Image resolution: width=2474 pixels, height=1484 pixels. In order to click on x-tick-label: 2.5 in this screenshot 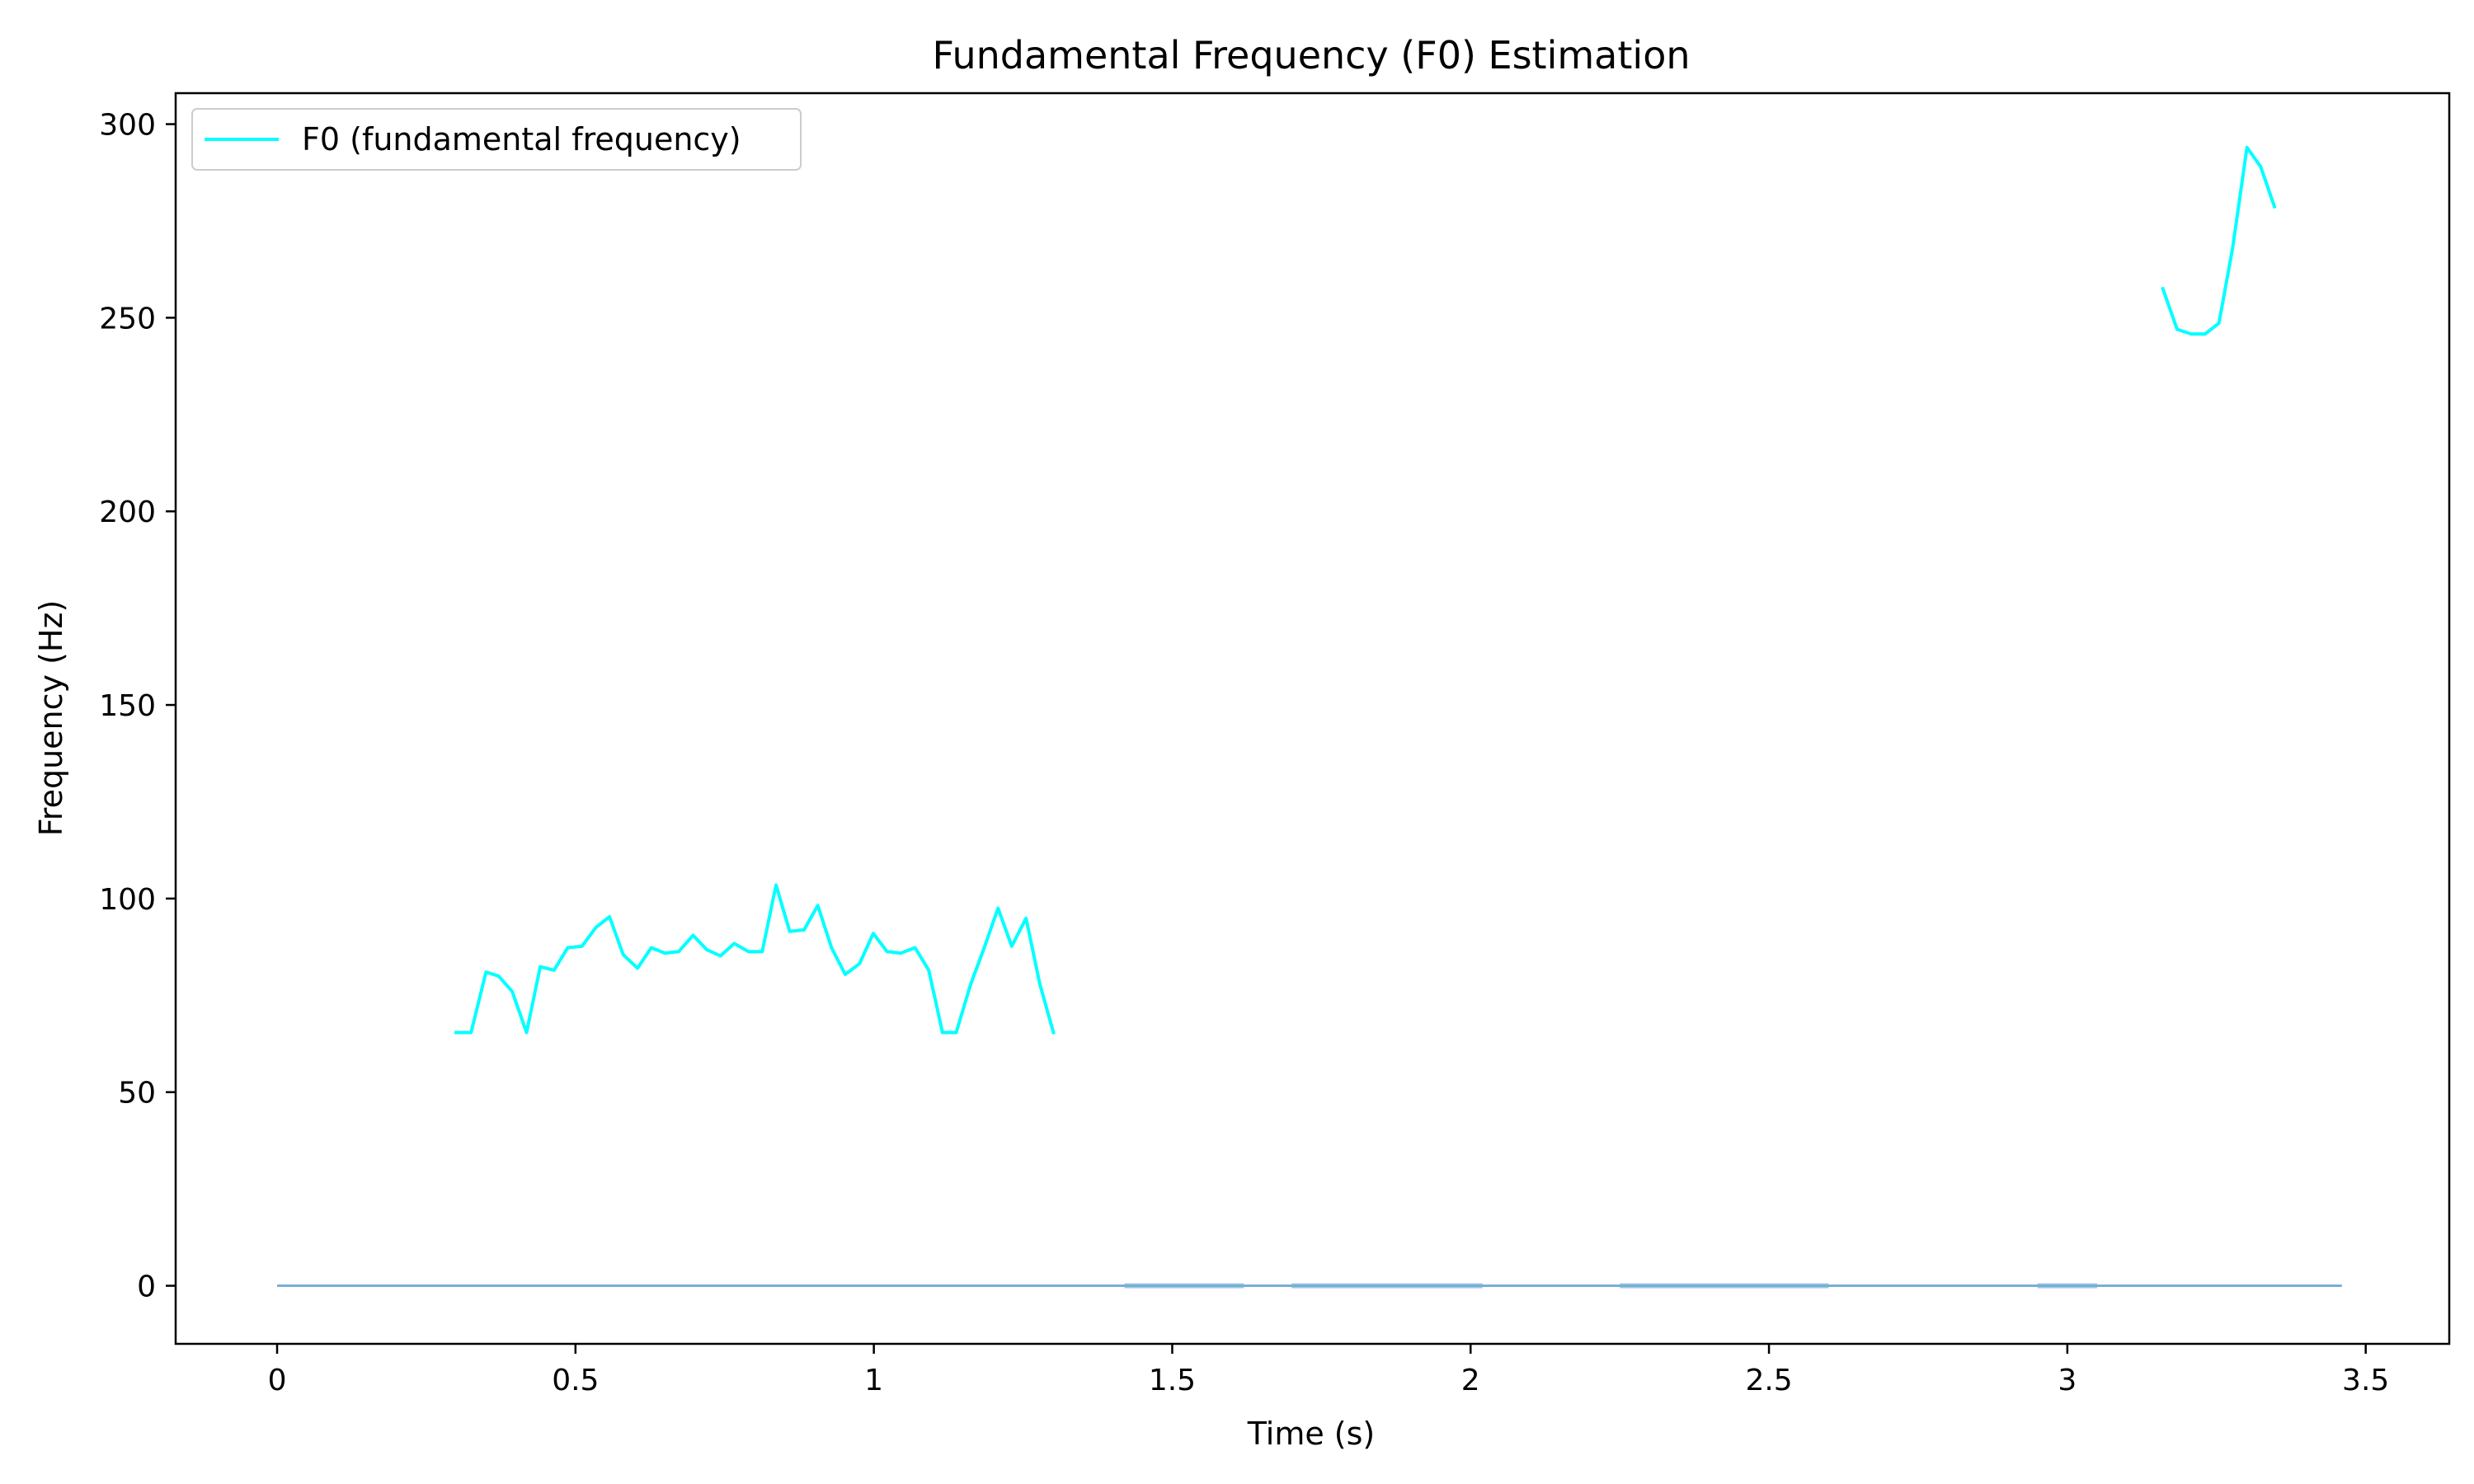, I will do `click(1768, 1380)`.